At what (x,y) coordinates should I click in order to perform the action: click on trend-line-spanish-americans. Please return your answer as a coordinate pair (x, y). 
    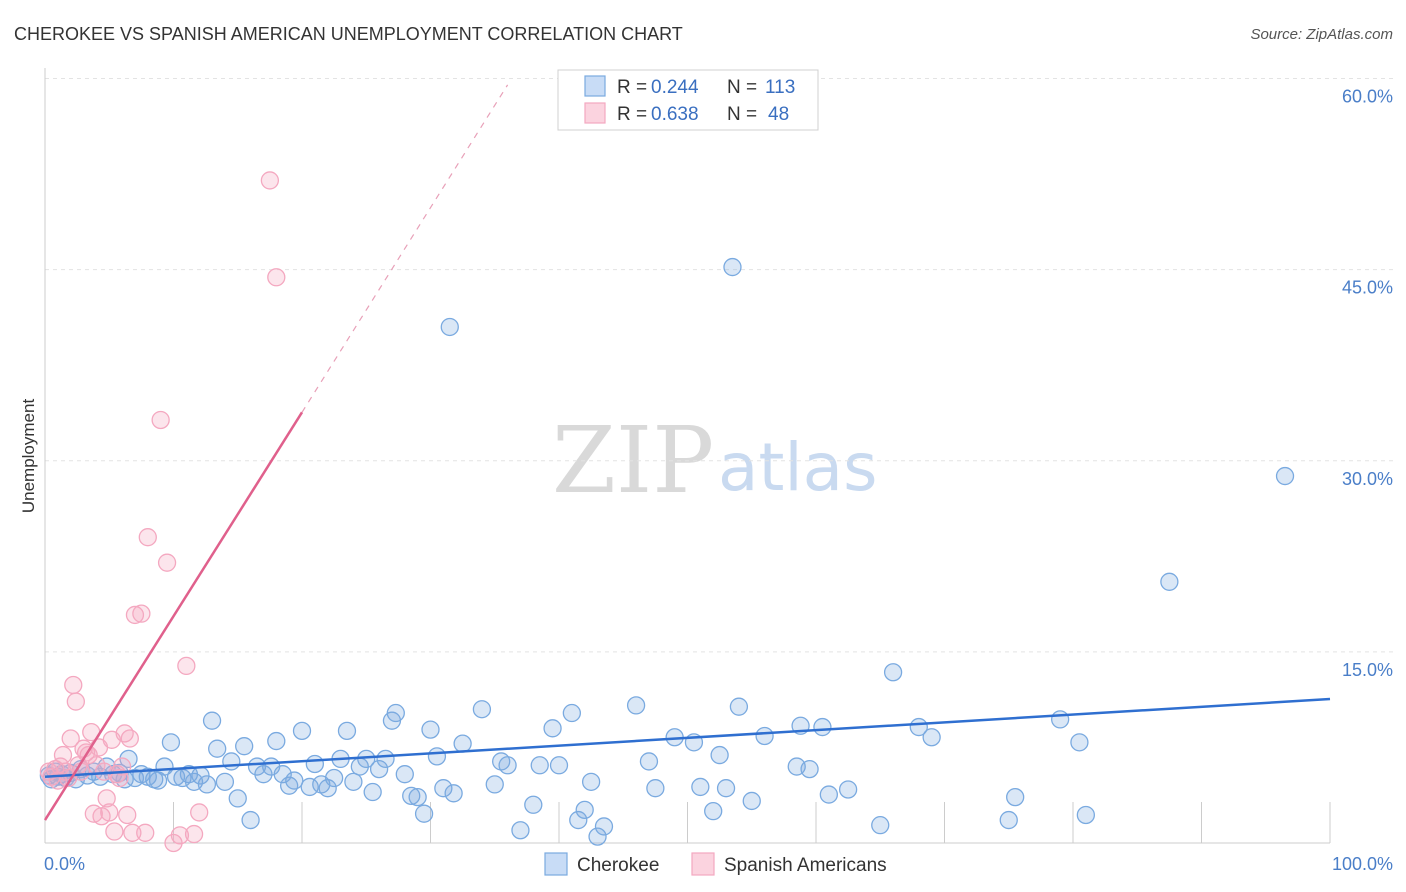
    Looking at the image, I should click on (173, 616).